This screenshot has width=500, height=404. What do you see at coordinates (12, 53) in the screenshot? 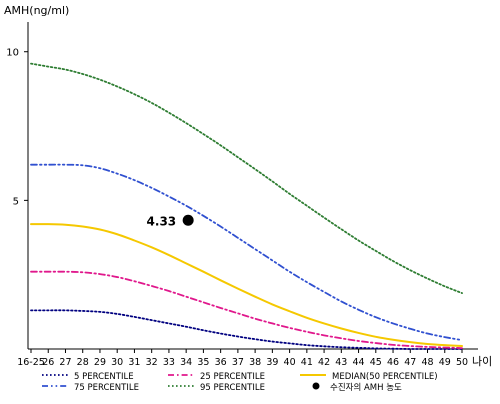
I see `y-tick-label: 10` at bounding box center [12, 53].